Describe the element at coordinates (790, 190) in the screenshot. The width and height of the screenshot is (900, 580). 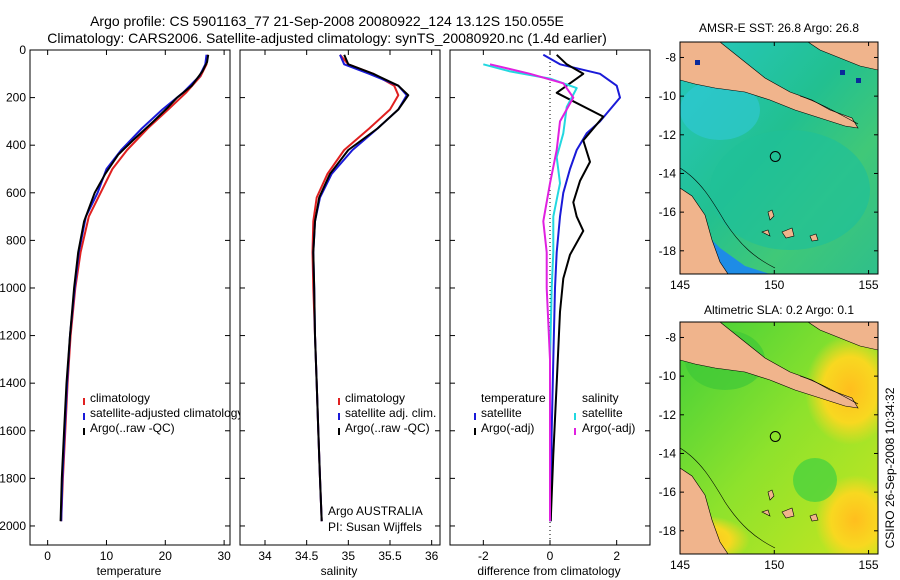
I see `sst-warm-area` at that location.